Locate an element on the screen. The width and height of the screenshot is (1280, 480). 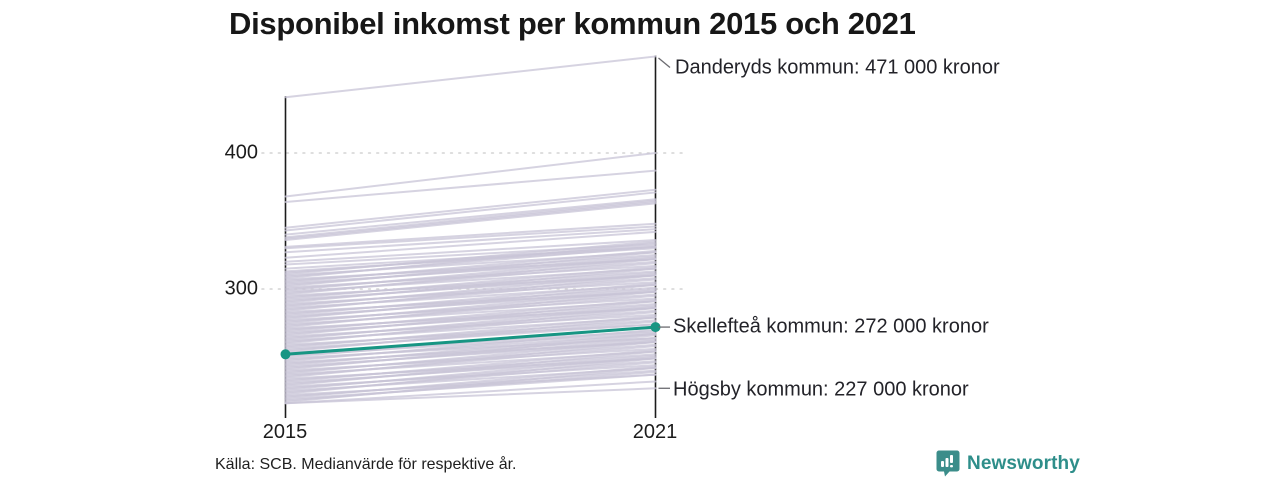
annotation-skelleftea: Skellefteå kommun: 272 000 kronor is located at coordinates (831, 326).